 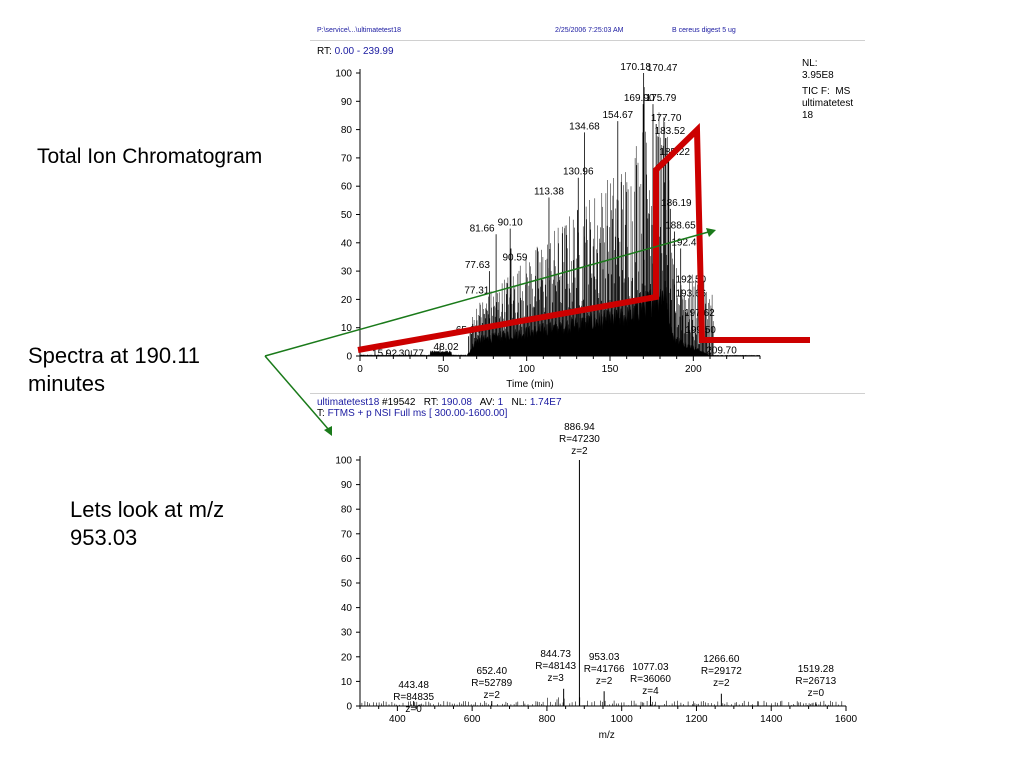 What do you see at coordinates (347, 300) in the screenshot?
I see `tic-y-tick-label: 20` at bounding box center [347, 300].